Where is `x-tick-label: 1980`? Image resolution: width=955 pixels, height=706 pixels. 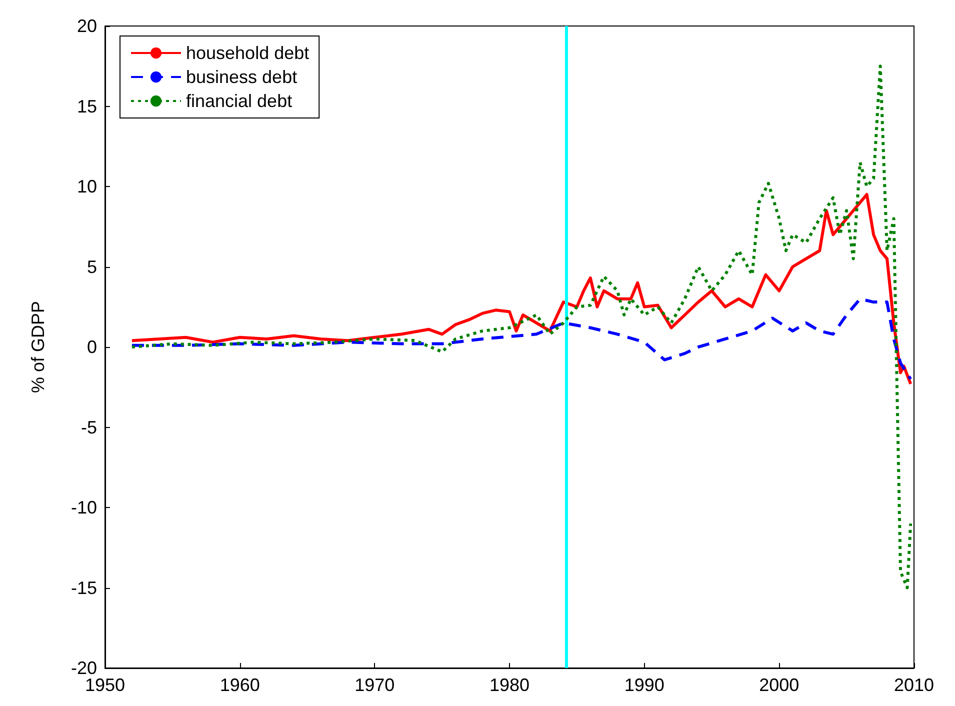
x-tick-label: 1980 is located at coordinates (509, 685).